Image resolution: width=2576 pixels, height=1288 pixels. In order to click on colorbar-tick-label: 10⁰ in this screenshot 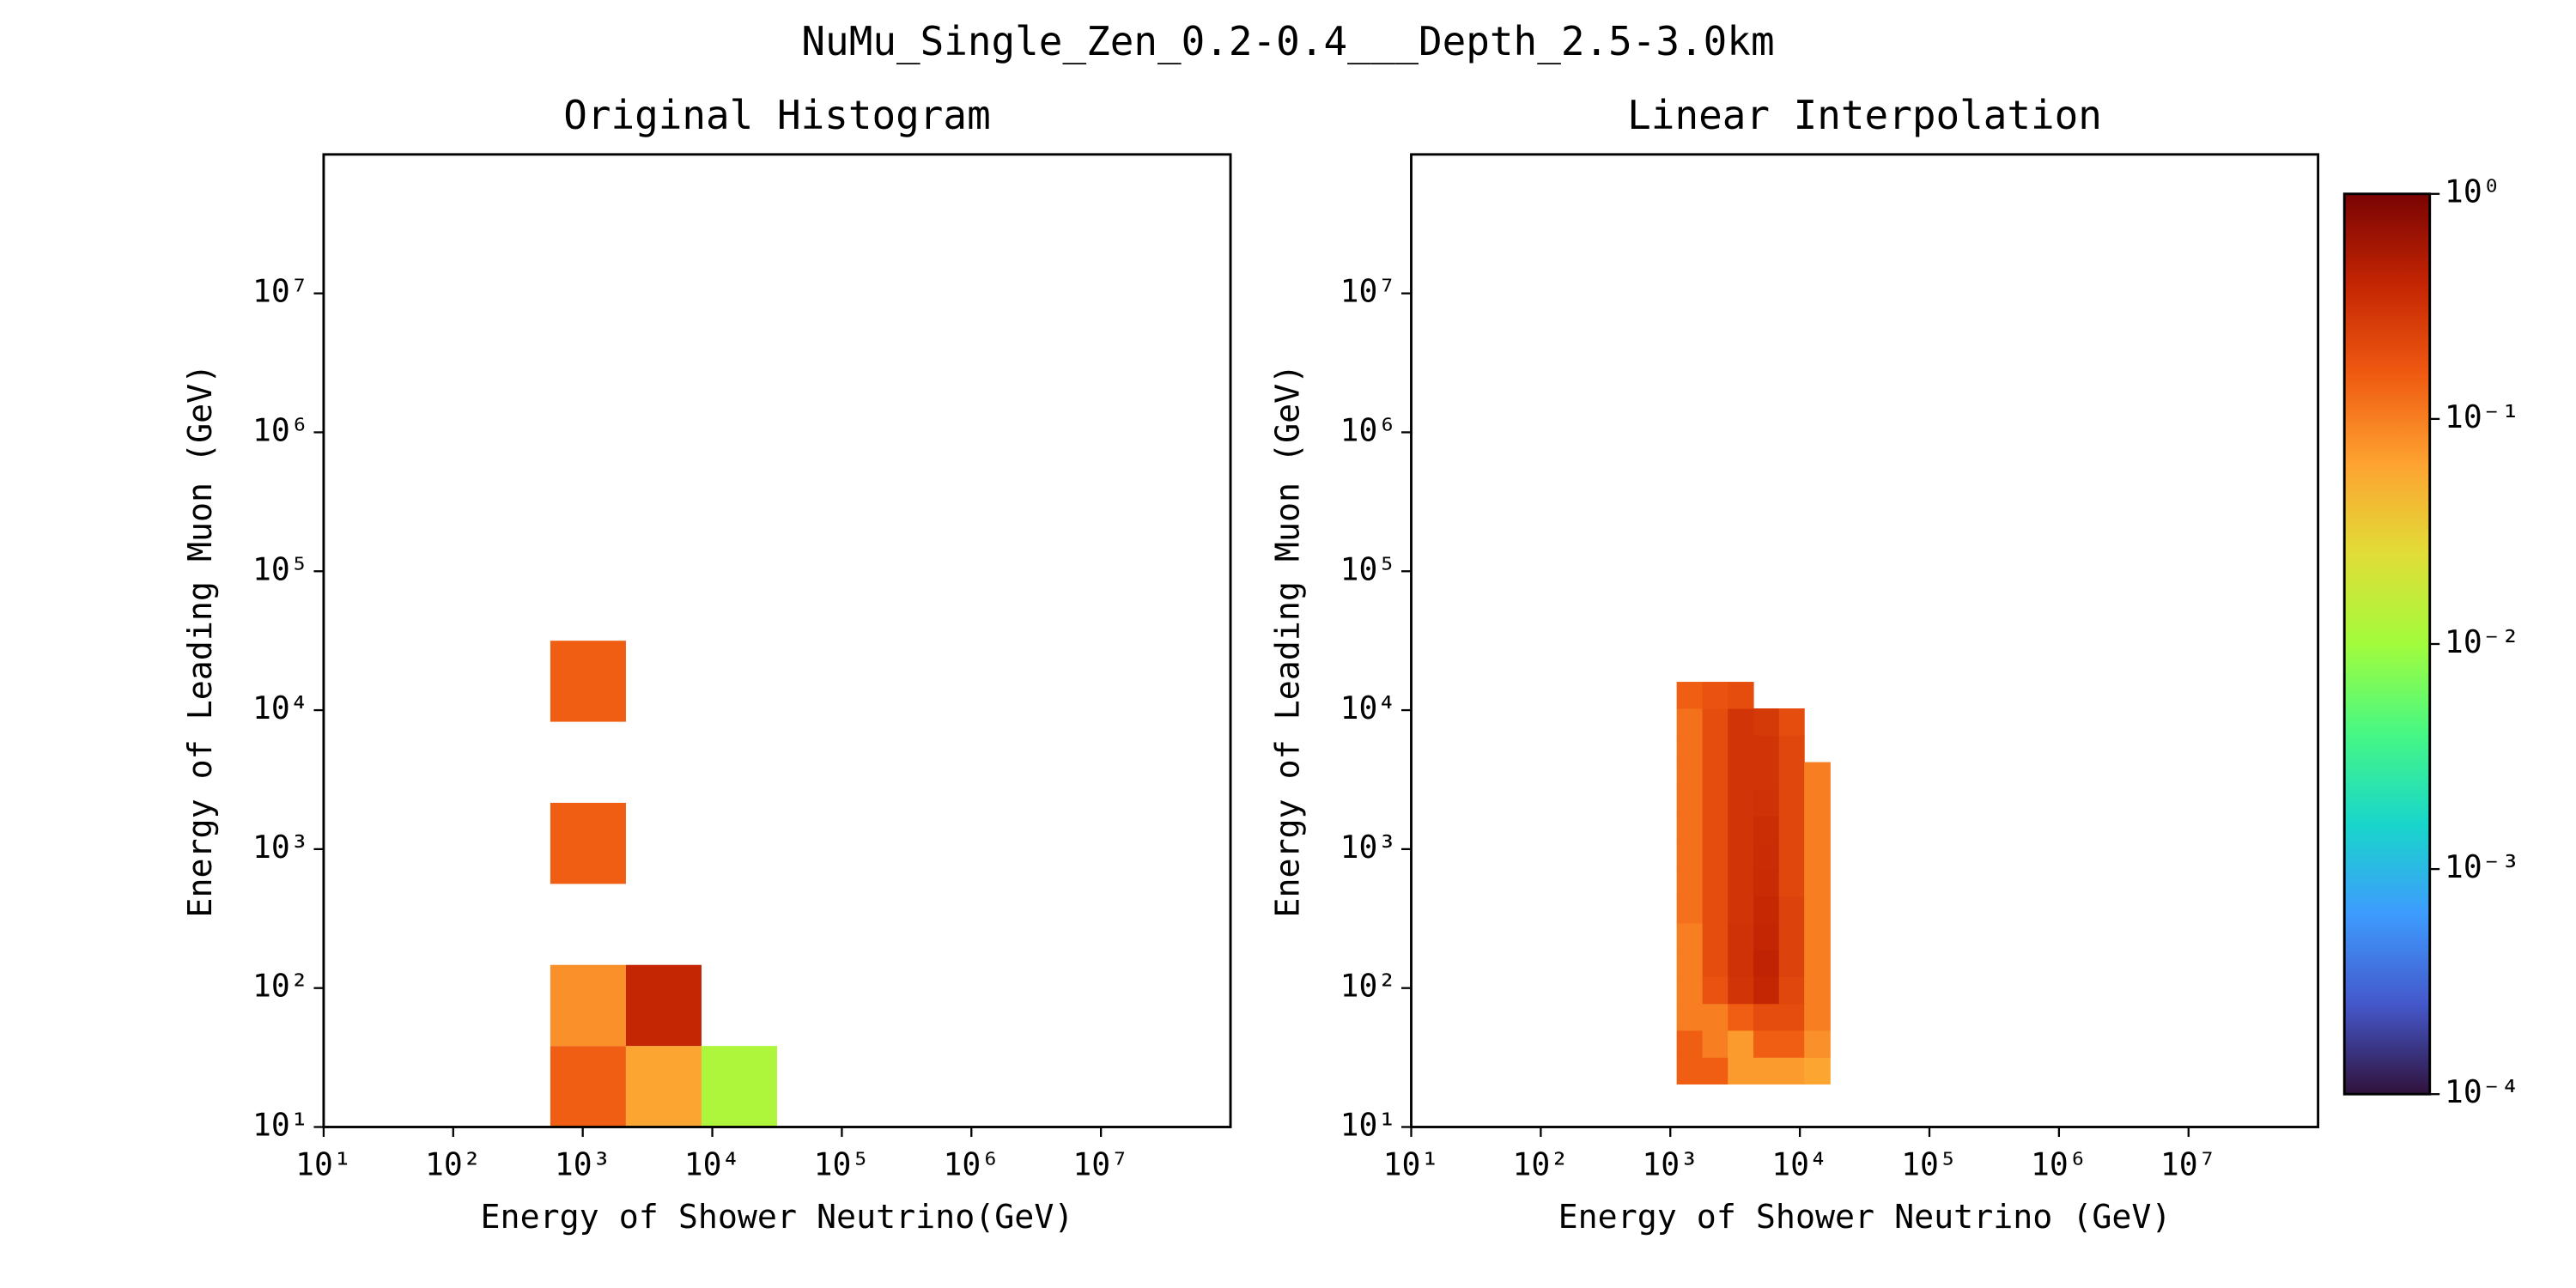, I will do `click(2473, 191)`.